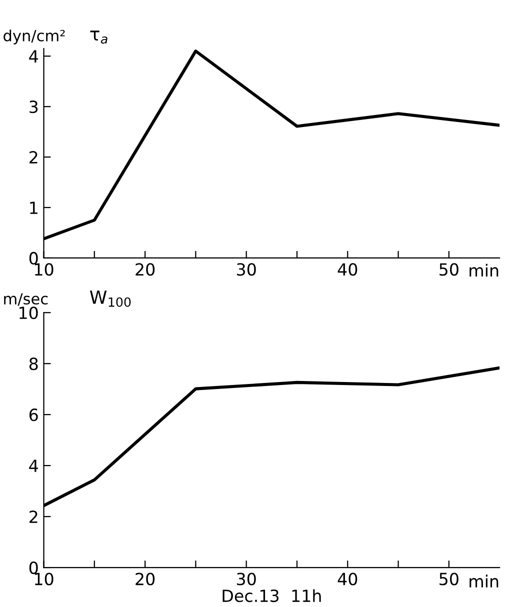 The height and width of the screenshot is (607, 515). What do you see at coordinates (34, 37) in the screenshot?
I see `y-axis-title: dyn/cm²` at bounding box center [34, 37].